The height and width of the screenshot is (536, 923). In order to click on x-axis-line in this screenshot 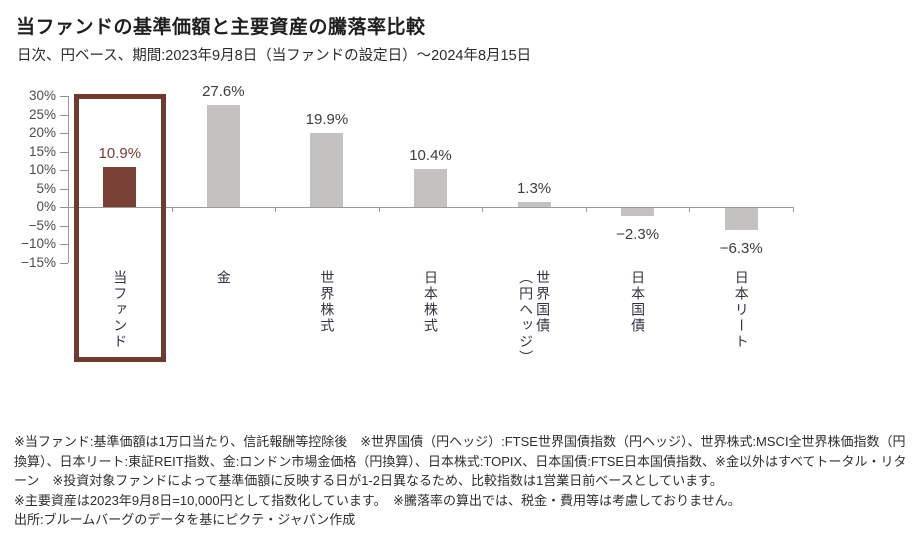, I will do `click(430, 207)`.